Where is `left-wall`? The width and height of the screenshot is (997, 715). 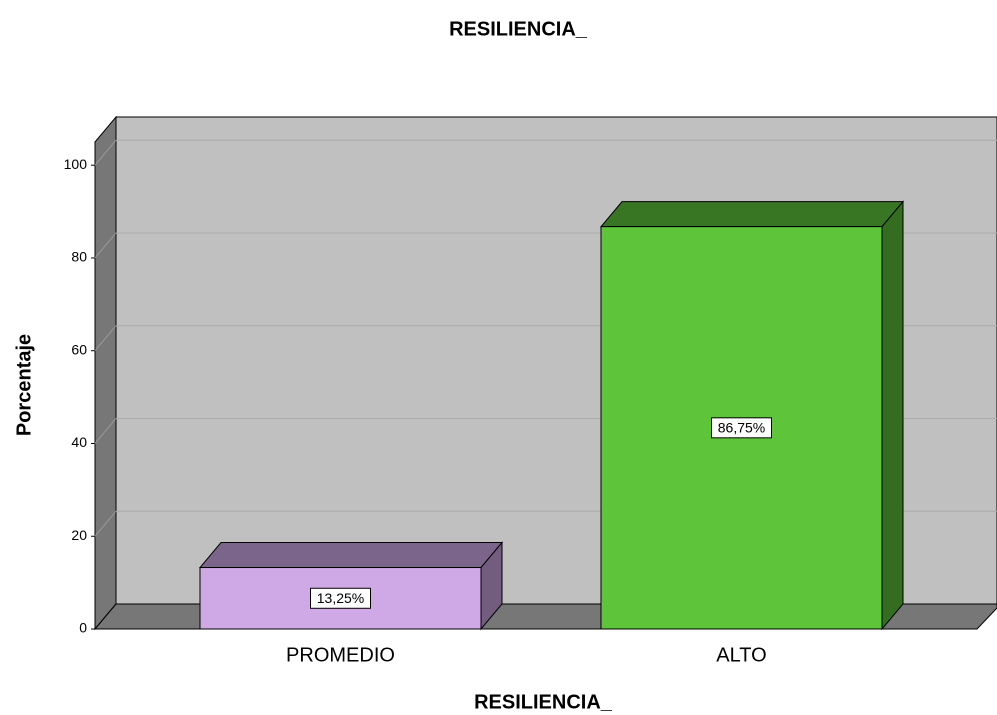
left-wall is located at coordinates (105, 373).